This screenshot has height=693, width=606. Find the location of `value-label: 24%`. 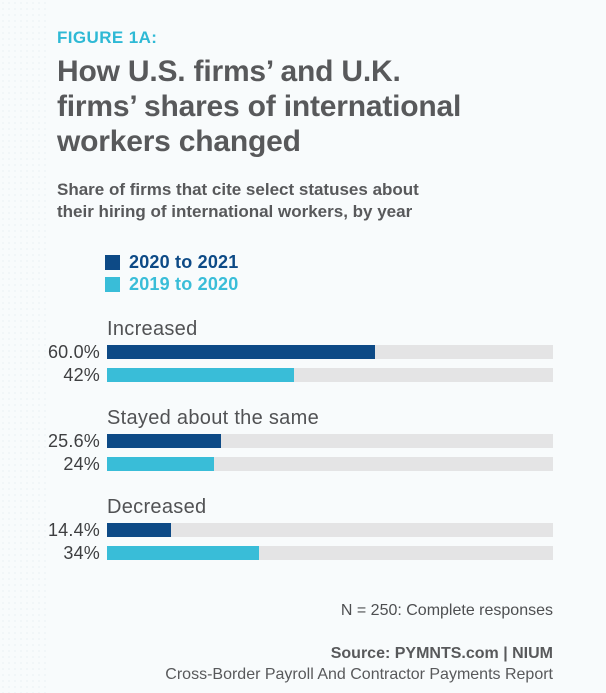

value-label: 24% is located at coordinates (81, 463).